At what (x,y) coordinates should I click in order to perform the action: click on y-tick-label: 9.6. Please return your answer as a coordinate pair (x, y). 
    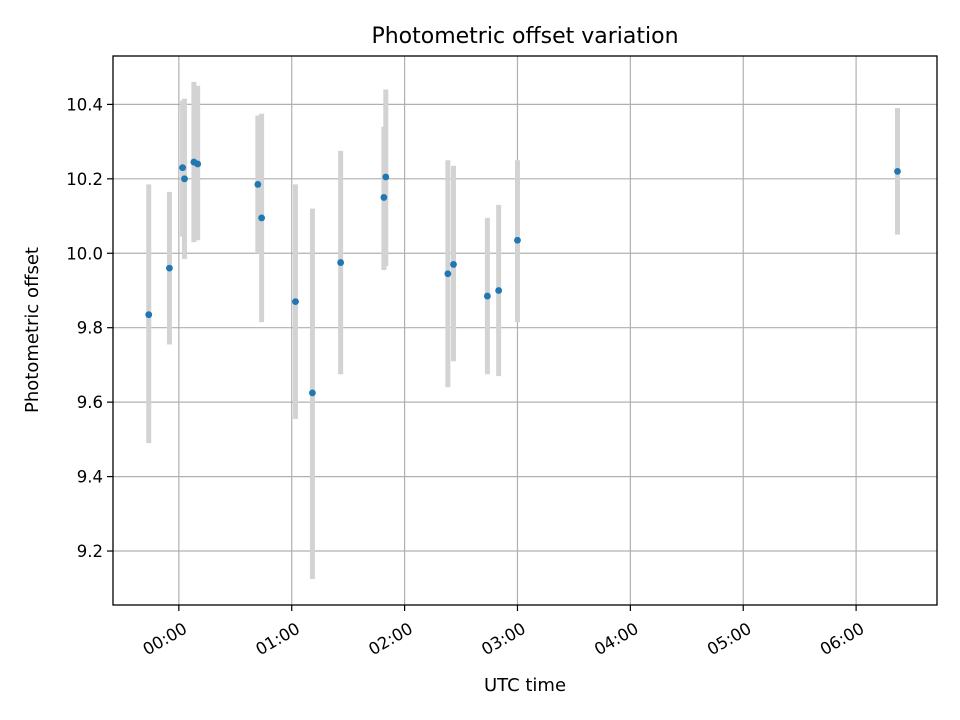
    Looking at the image, I should click on (90, 402).